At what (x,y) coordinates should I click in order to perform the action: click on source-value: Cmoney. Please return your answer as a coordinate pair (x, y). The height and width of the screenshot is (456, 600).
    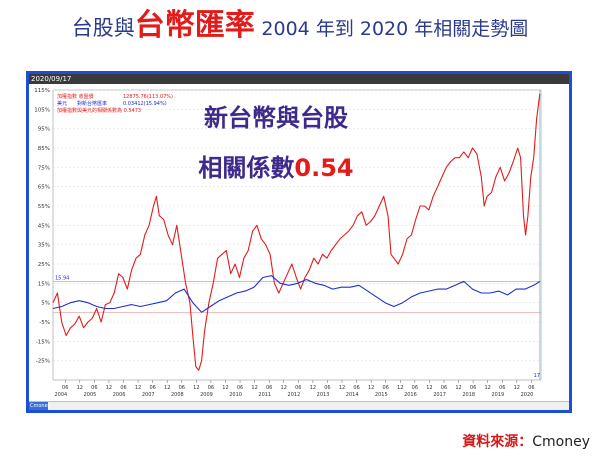
    Looking at the image, I should click on (561, 442).